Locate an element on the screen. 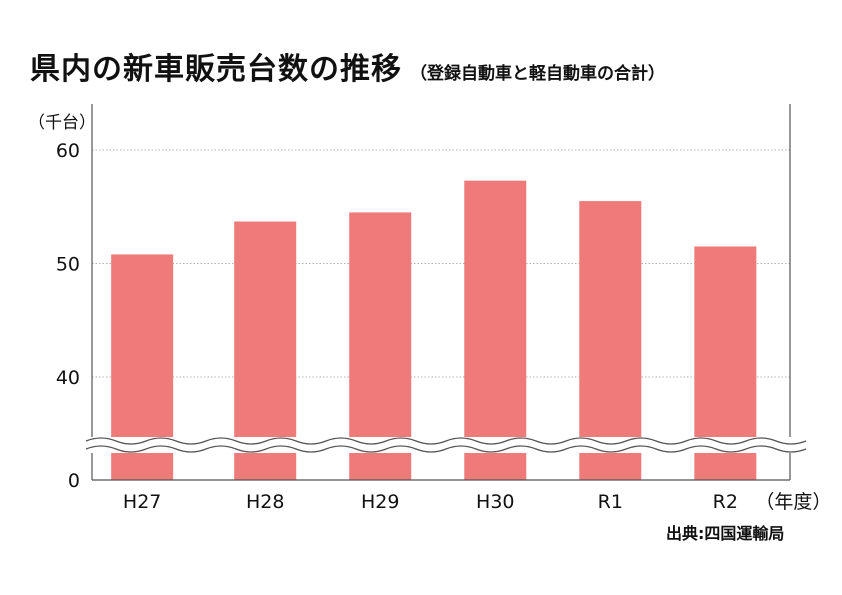  y-tick-60: 60 is located at coordinates (68, 151).